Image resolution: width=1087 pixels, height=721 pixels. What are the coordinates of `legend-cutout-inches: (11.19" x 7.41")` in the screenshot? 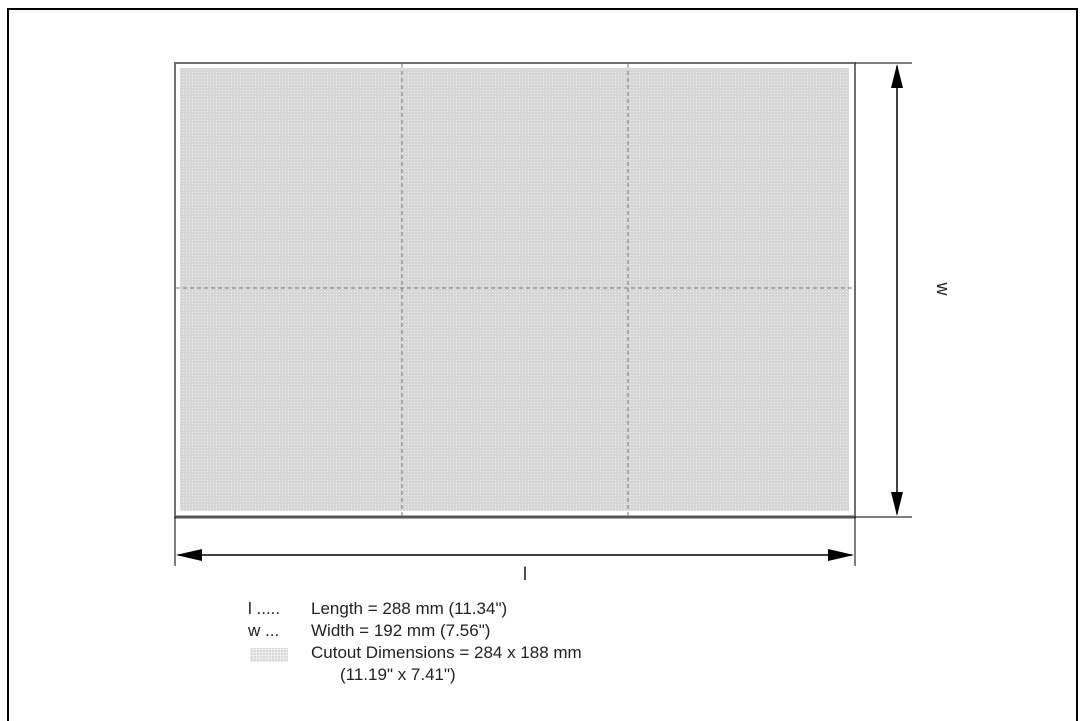 It's located at (398, 674).